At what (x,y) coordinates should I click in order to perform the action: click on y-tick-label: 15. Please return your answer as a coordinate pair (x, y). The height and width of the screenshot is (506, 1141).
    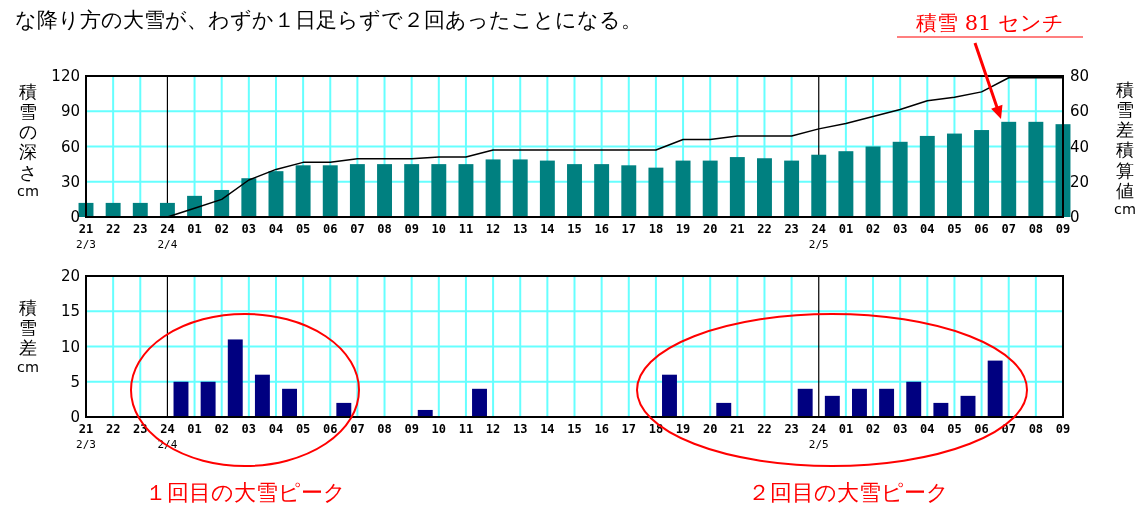
    Looking at the image, I should click on (70, 311).